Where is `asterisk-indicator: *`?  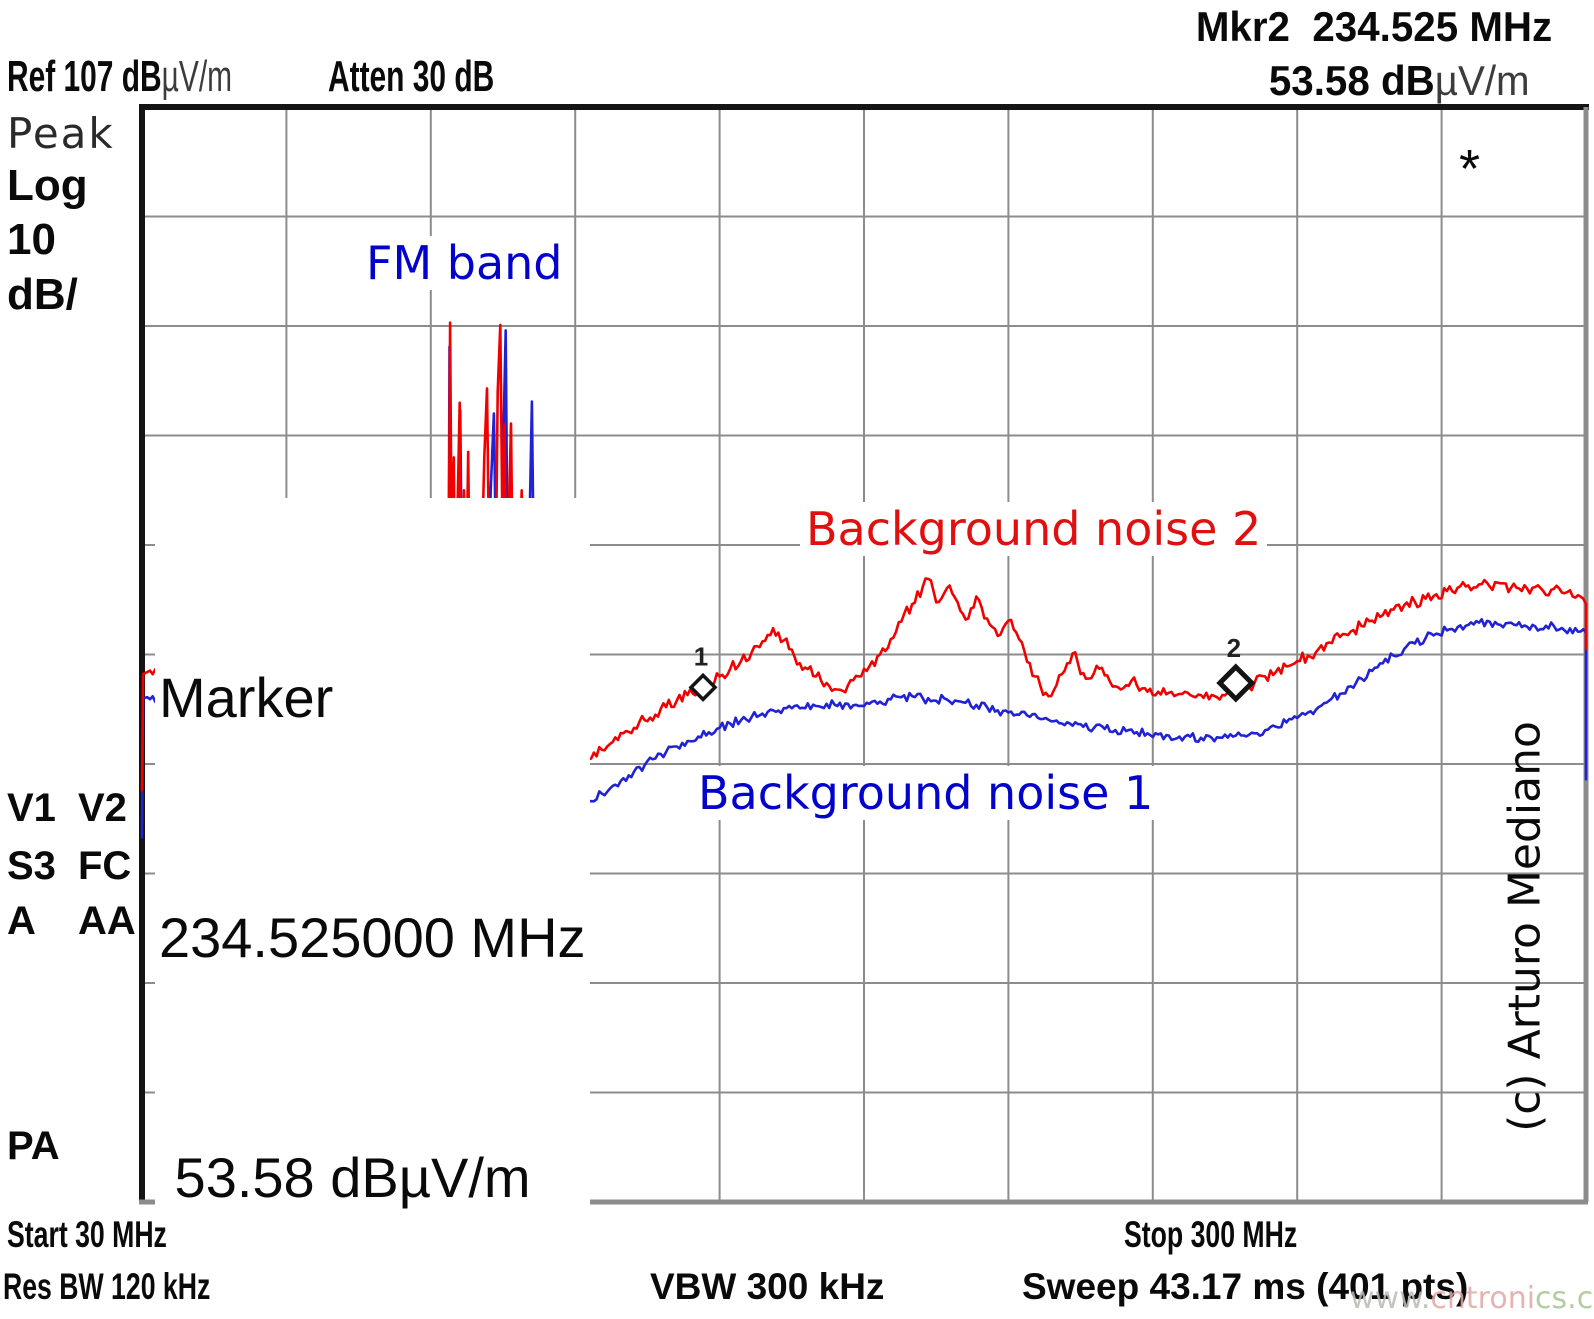 asterisk-indicator: * is located at coordinates (1470, 169).